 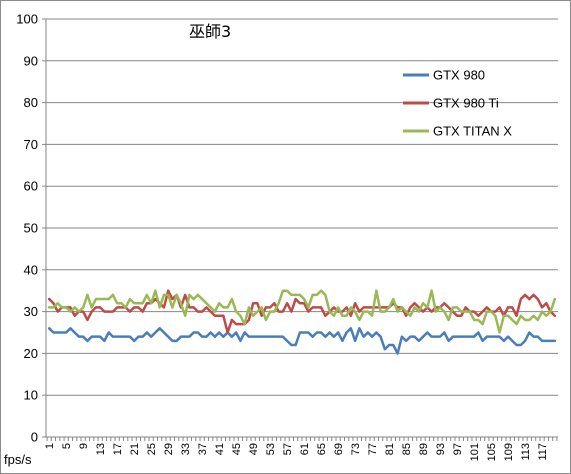 What do you see at coordinates (169, 449) in the screenshot?
I see `x-tick-label: 29` at bounding box center [169, 449].